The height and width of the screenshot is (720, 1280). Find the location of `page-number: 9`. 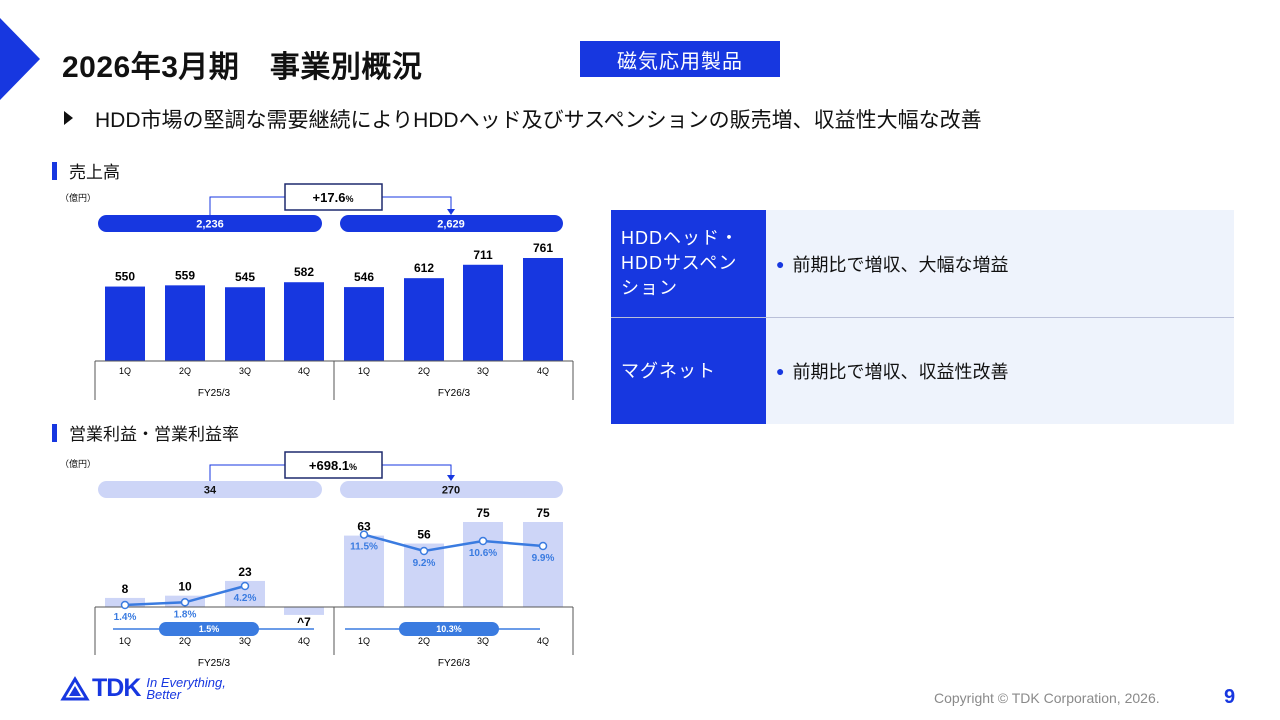

page-number: 9 is located at coordinates (1230, 697).